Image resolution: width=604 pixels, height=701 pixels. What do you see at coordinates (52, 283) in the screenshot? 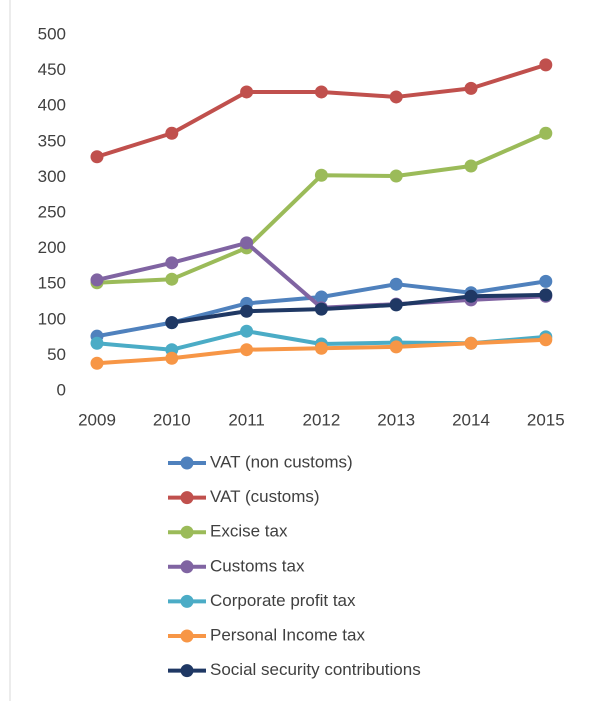
I see `y-tick-label: 150` at bounding box center [52, 283].